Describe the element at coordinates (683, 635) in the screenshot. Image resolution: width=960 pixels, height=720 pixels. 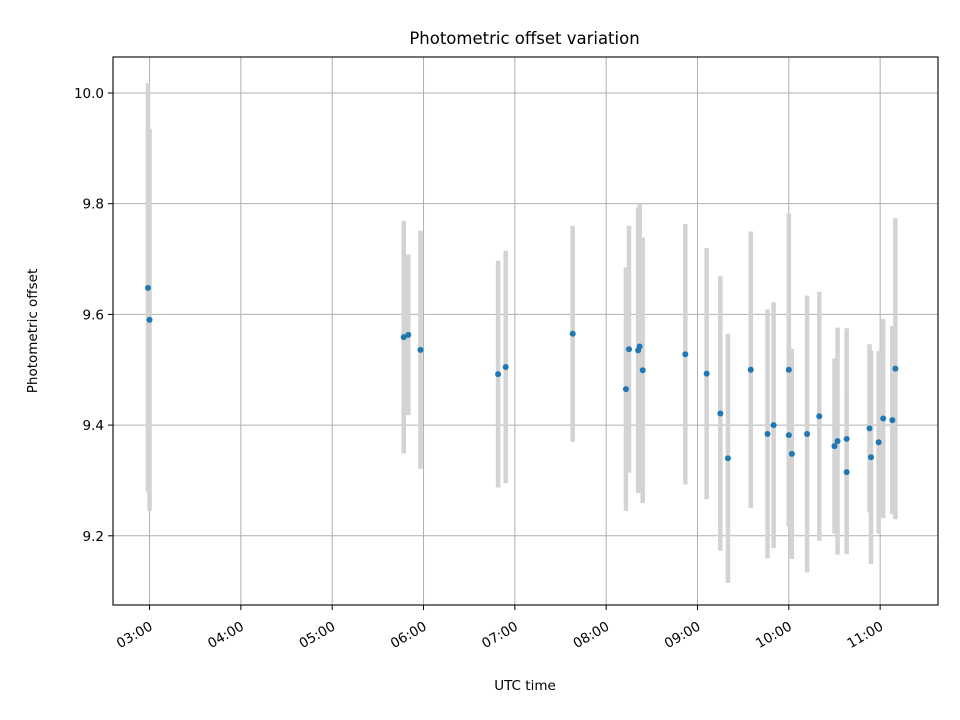
I see `x-tick-label: 09:00` at that location.